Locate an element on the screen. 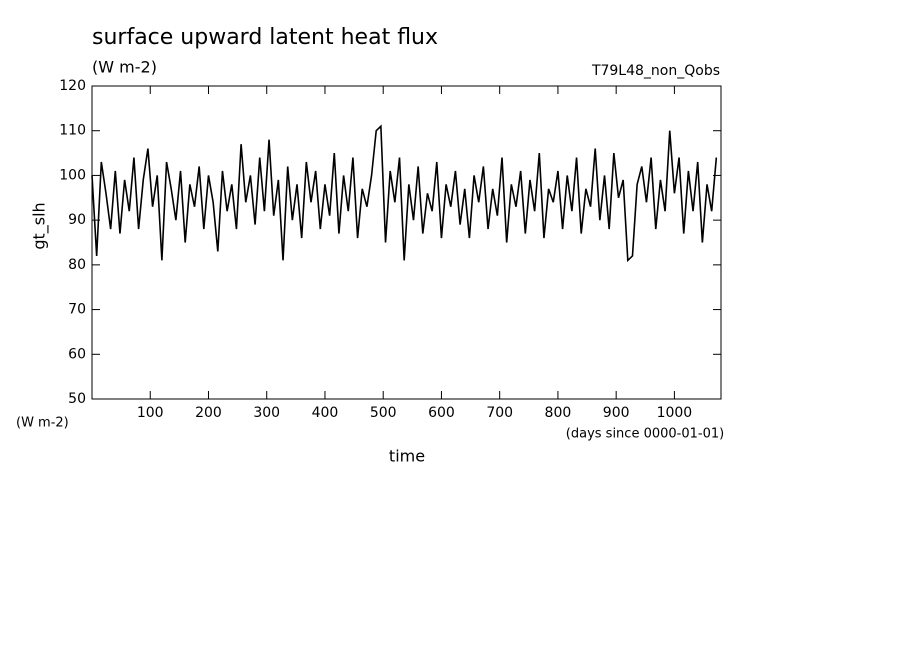 This screenshot has width=904, height=654. subtitle: (W m-2) is located at coordinates (124, 67).